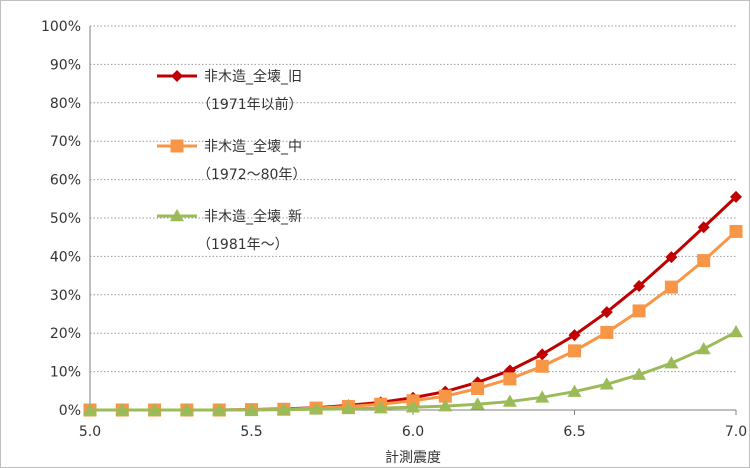  What do you see at coordinates (70, 411) in the screenshot?
I see `y-tick-label: 0%` at bounding box center [70, 411].